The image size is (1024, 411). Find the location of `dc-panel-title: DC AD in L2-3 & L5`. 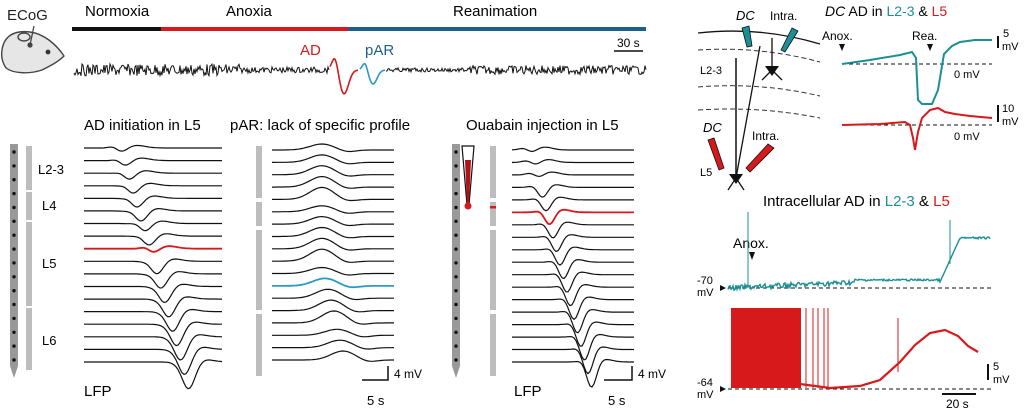

dc-panel-title: DC AD in L2-3 & L5 is located at coordinates (886, 11).